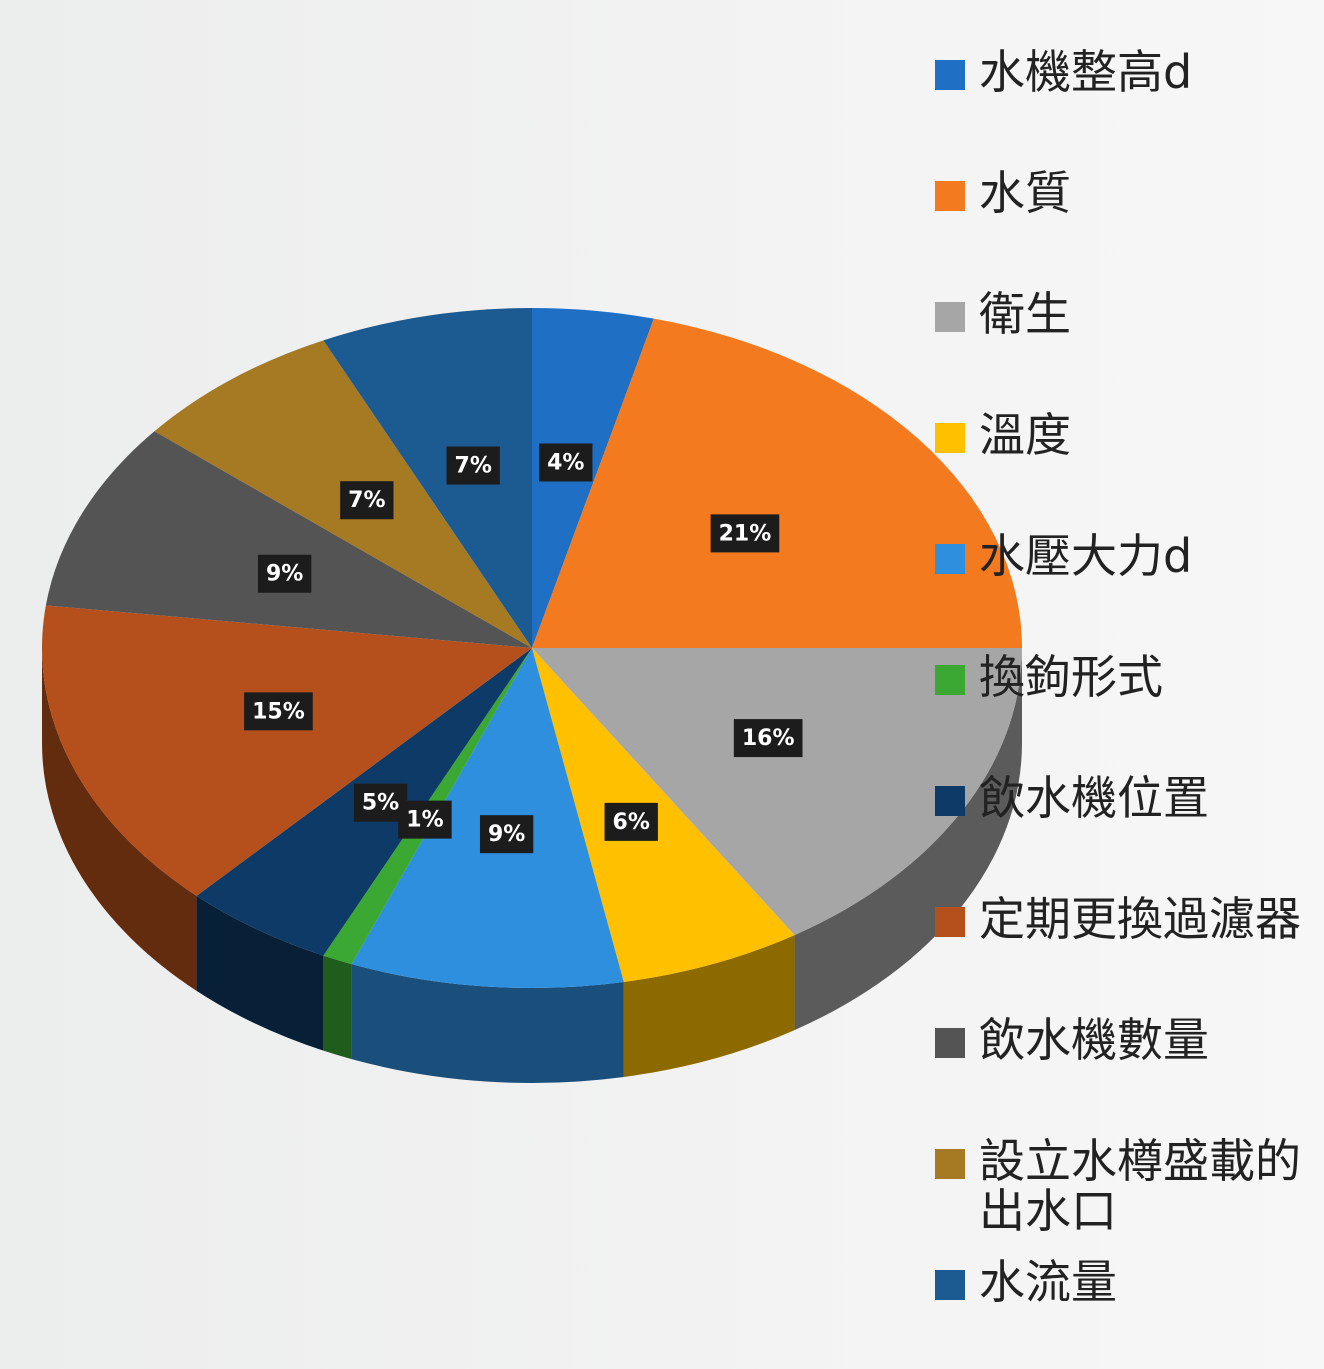 Image resolution: width=1324 pixels, height=1369 pixels. What do you see at coordinates (1048, 1282) in the screenshot?
I see `legend-label: 水流量` at bounding box center [1048, 1282].